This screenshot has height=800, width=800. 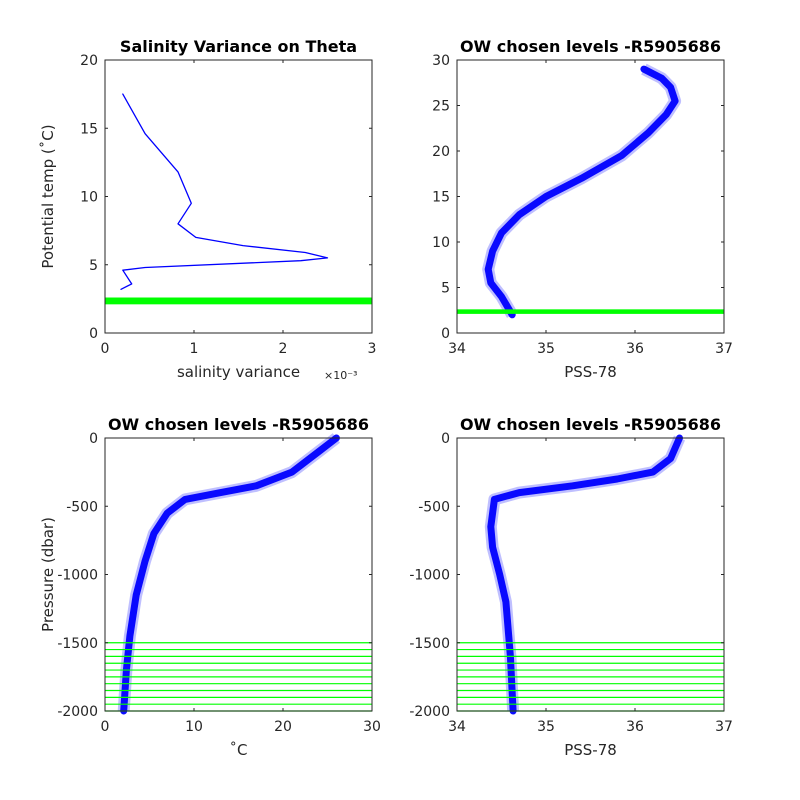 What do you see at coordinates (340, 375) in the screenshot?
I see `x-axis-exponent: ×10⁻³` at bounding box center [340, 375].